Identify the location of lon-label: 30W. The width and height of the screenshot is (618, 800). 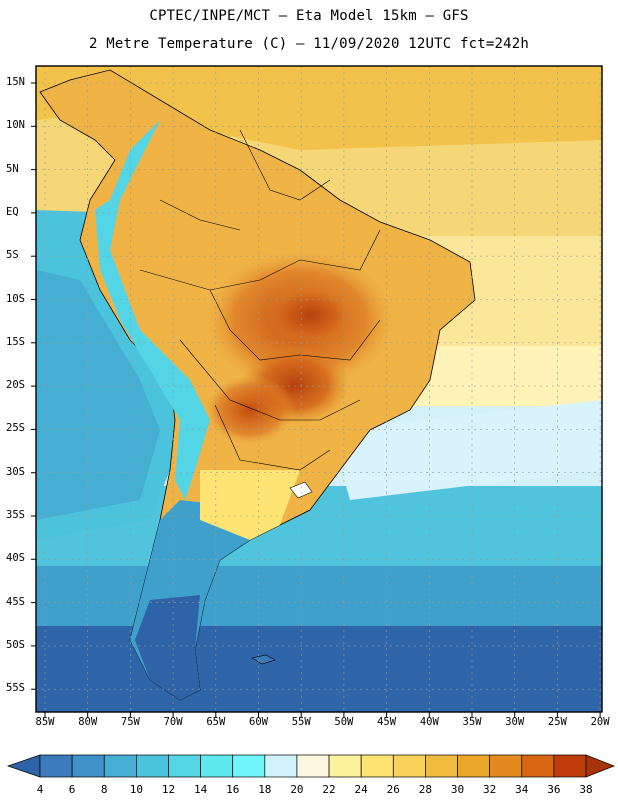
(515, 722).